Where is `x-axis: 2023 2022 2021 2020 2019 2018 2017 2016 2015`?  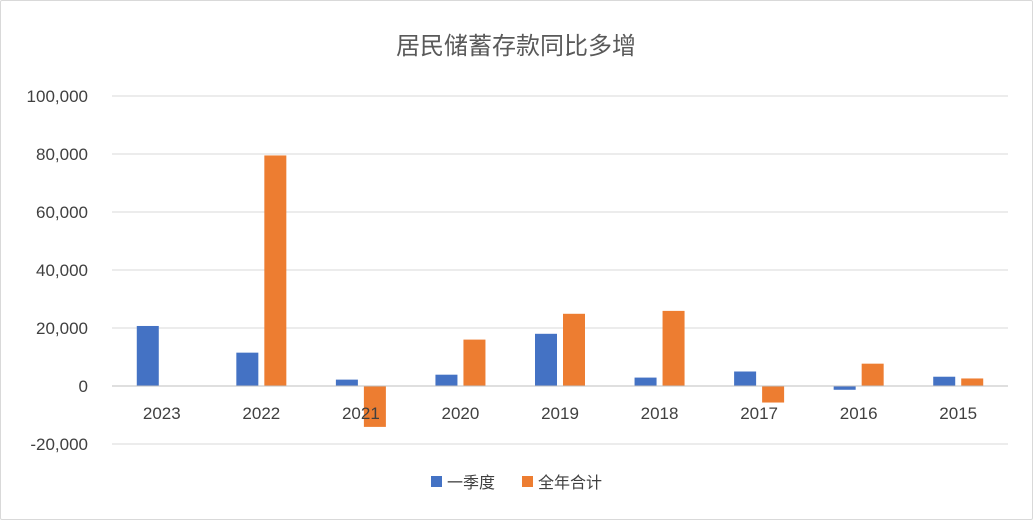 x-axis: 2023 2022 2021 2020 2019 2018 2017 2016 2015 is located at coordinates (560, 413).